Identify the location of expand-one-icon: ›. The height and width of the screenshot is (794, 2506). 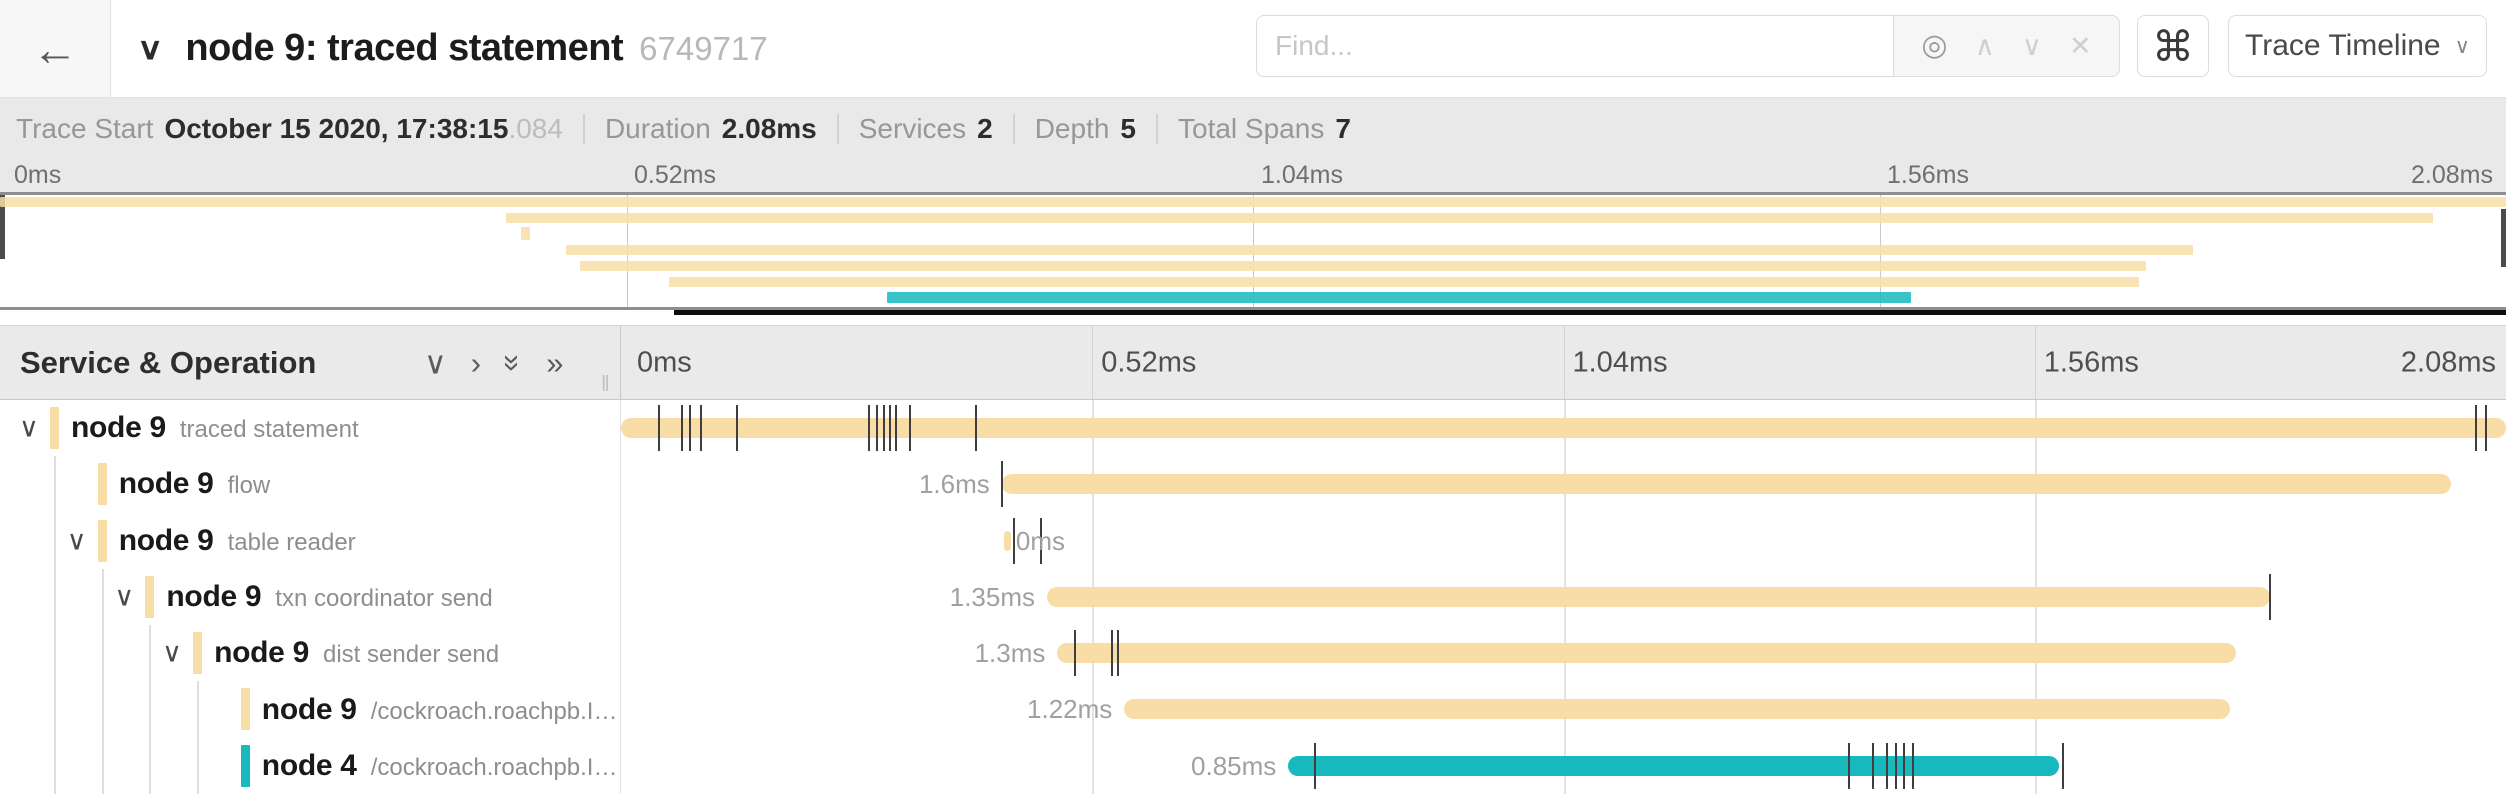
(476, 362).